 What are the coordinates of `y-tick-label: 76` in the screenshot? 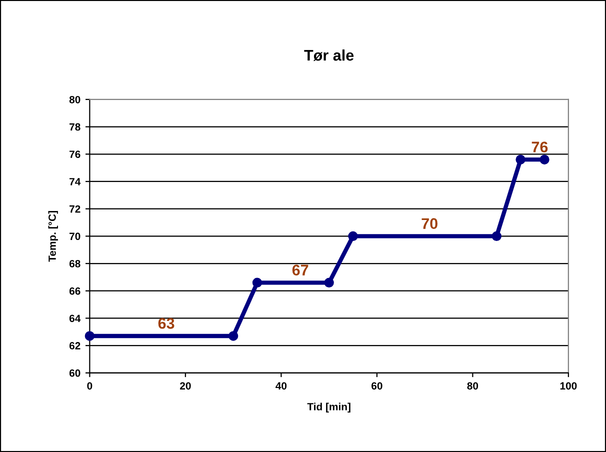 It's located at (75, 154).